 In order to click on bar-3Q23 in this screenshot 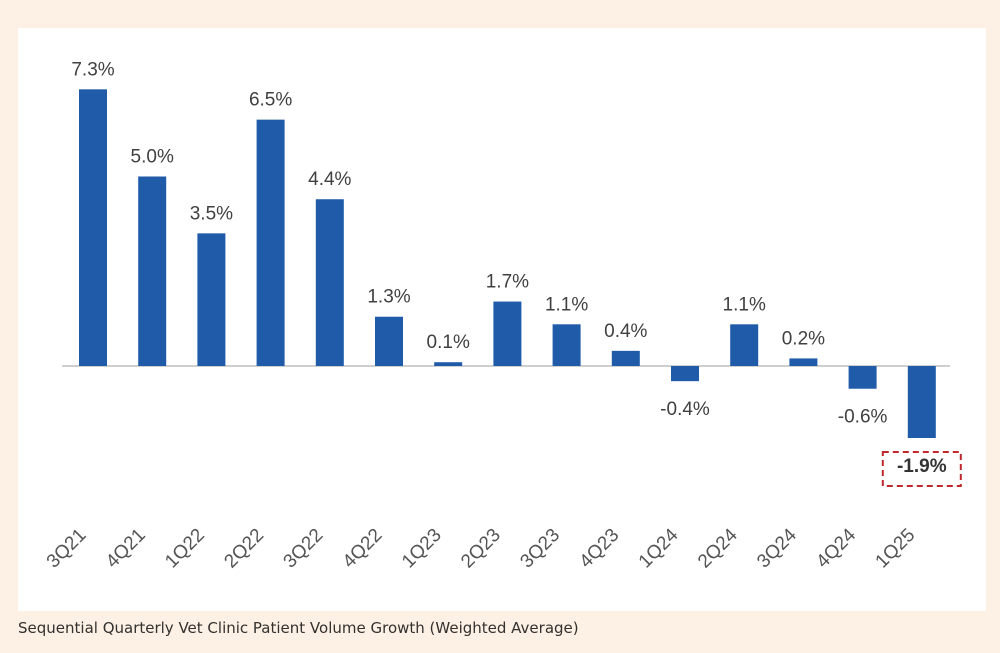, I will do `click(566, 345)`.